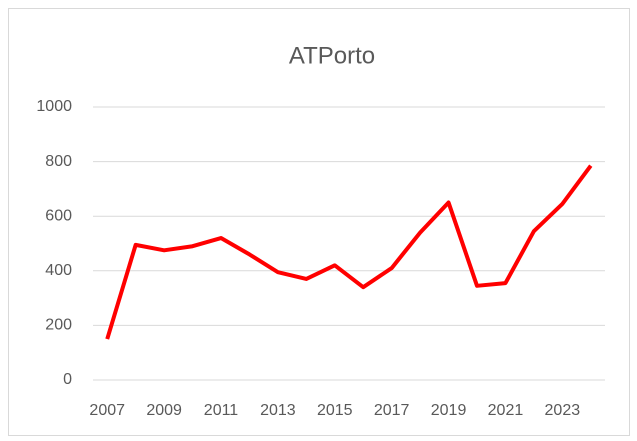 The height and width of the screenshot is (441, 637). I want to click on chart-title: ATPorto, so click(332, 55).